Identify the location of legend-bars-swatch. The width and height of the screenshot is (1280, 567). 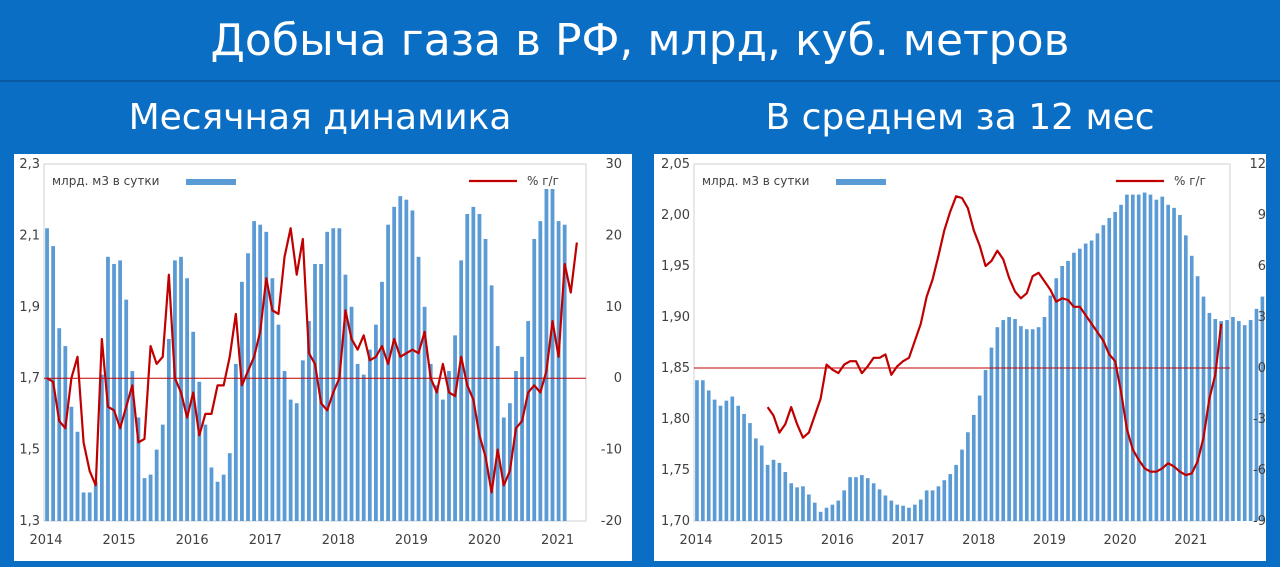
(211, 182).